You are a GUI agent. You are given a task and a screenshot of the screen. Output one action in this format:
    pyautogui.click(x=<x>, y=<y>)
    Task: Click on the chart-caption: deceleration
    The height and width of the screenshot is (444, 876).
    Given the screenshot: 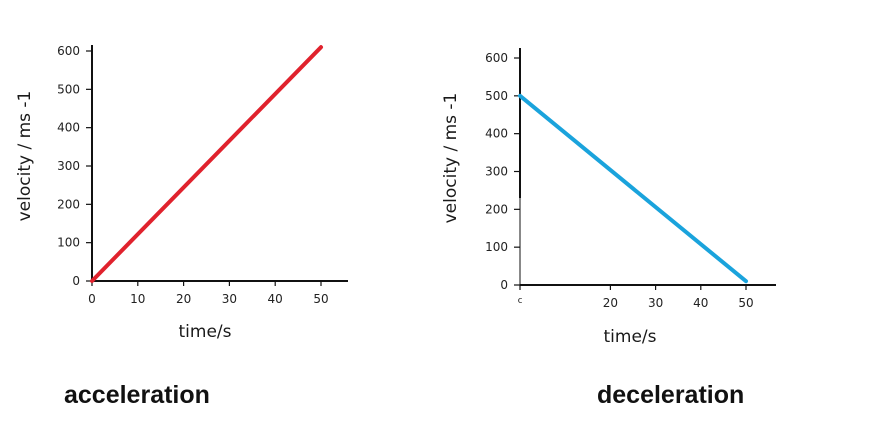 What is the action you would take?
    pyautogui.click(x=670, y=395)
    